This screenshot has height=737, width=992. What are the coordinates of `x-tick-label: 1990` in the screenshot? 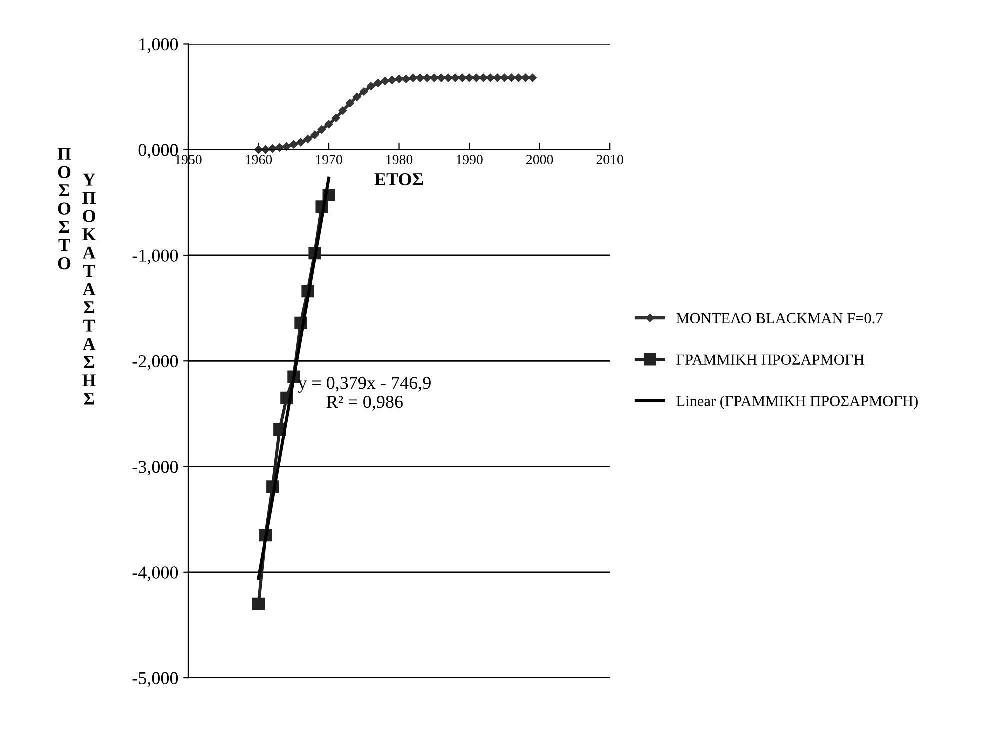 It's located at (469, 159).